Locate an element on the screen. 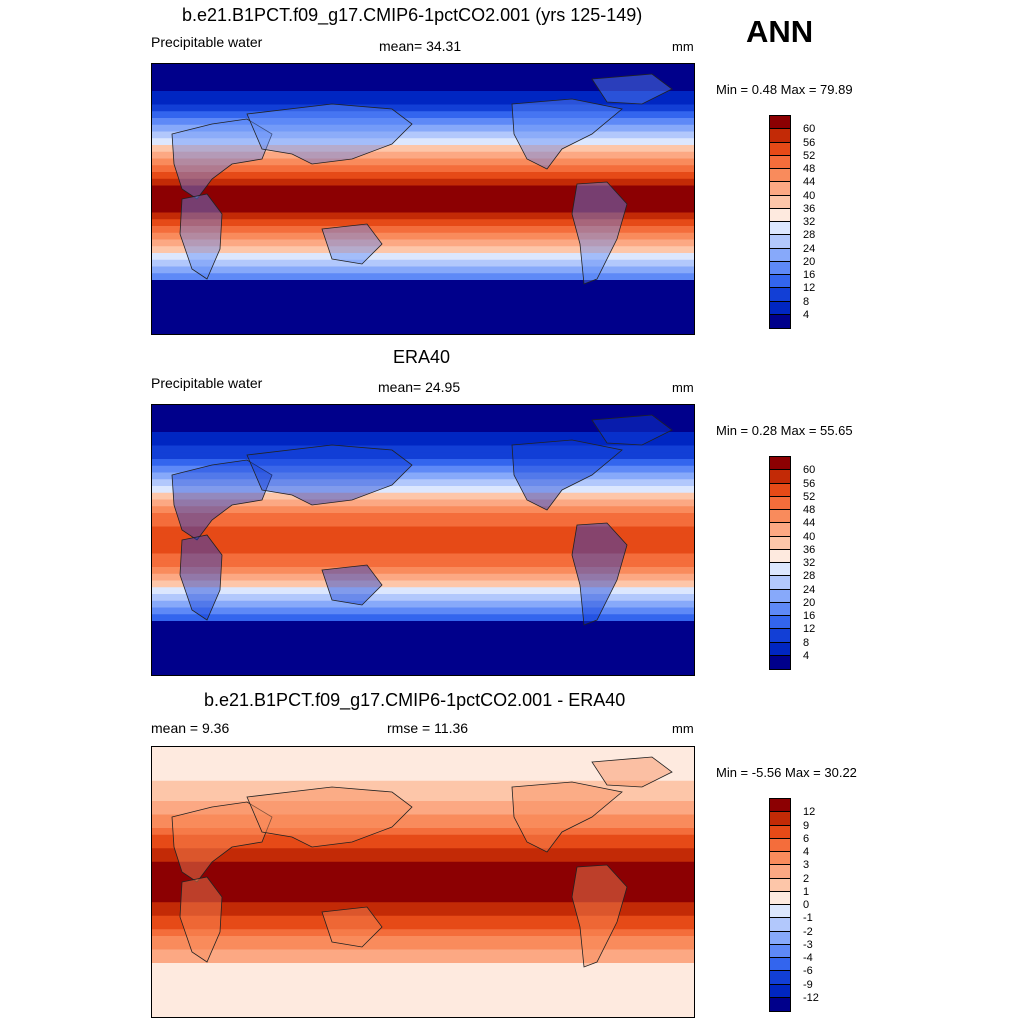  rmse-label: rmse = 11.36 is located at coordinates (428, 728).